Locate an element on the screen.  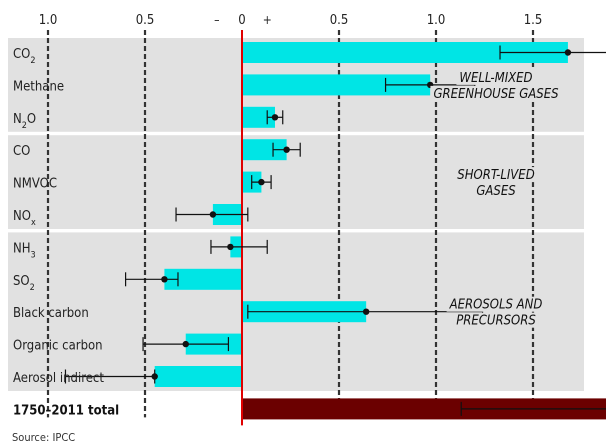
group-label: PRECURSORS is located at coordinates (496, 321).